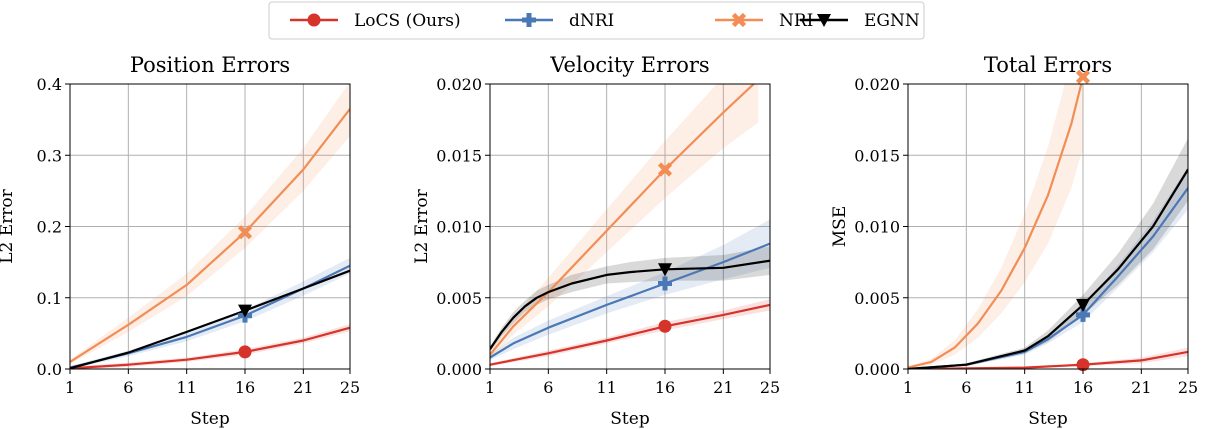 This screenshot has width=1206, height=429. Describe the element at coordinates (892, 21) in the screenshot. I see `legend-label-egnn: EGNN` at that location.